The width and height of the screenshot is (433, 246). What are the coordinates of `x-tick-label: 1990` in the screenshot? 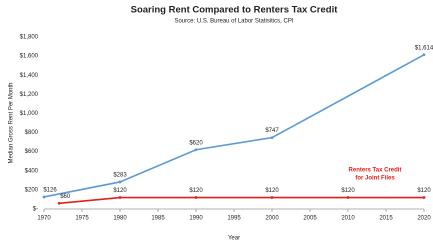 It's located at (196, 219).